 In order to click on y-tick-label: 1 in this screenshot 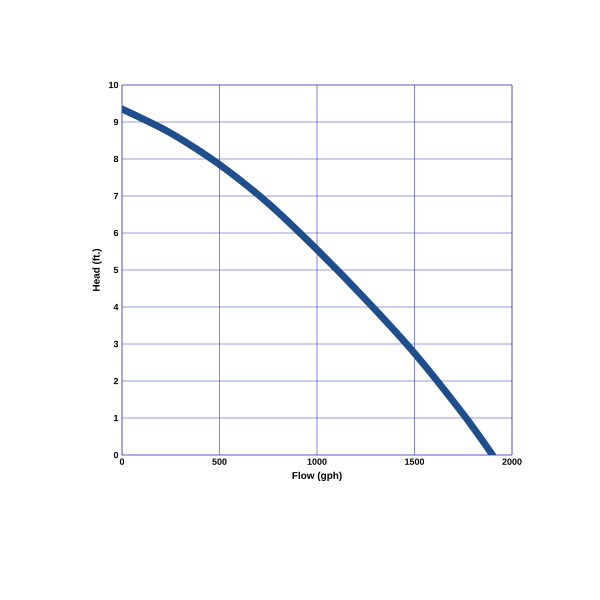, I will do `click(116, 418)`.